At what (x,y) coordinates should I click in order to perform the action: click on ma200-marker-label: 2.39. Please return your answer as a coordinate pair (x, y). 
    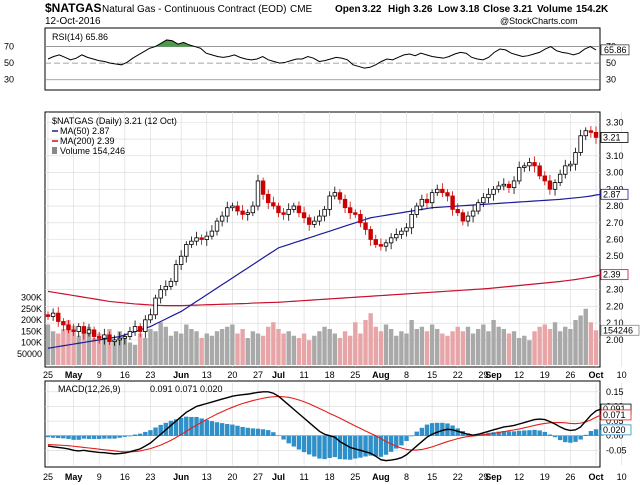
    Looking at the image, I should click on (612, 275).